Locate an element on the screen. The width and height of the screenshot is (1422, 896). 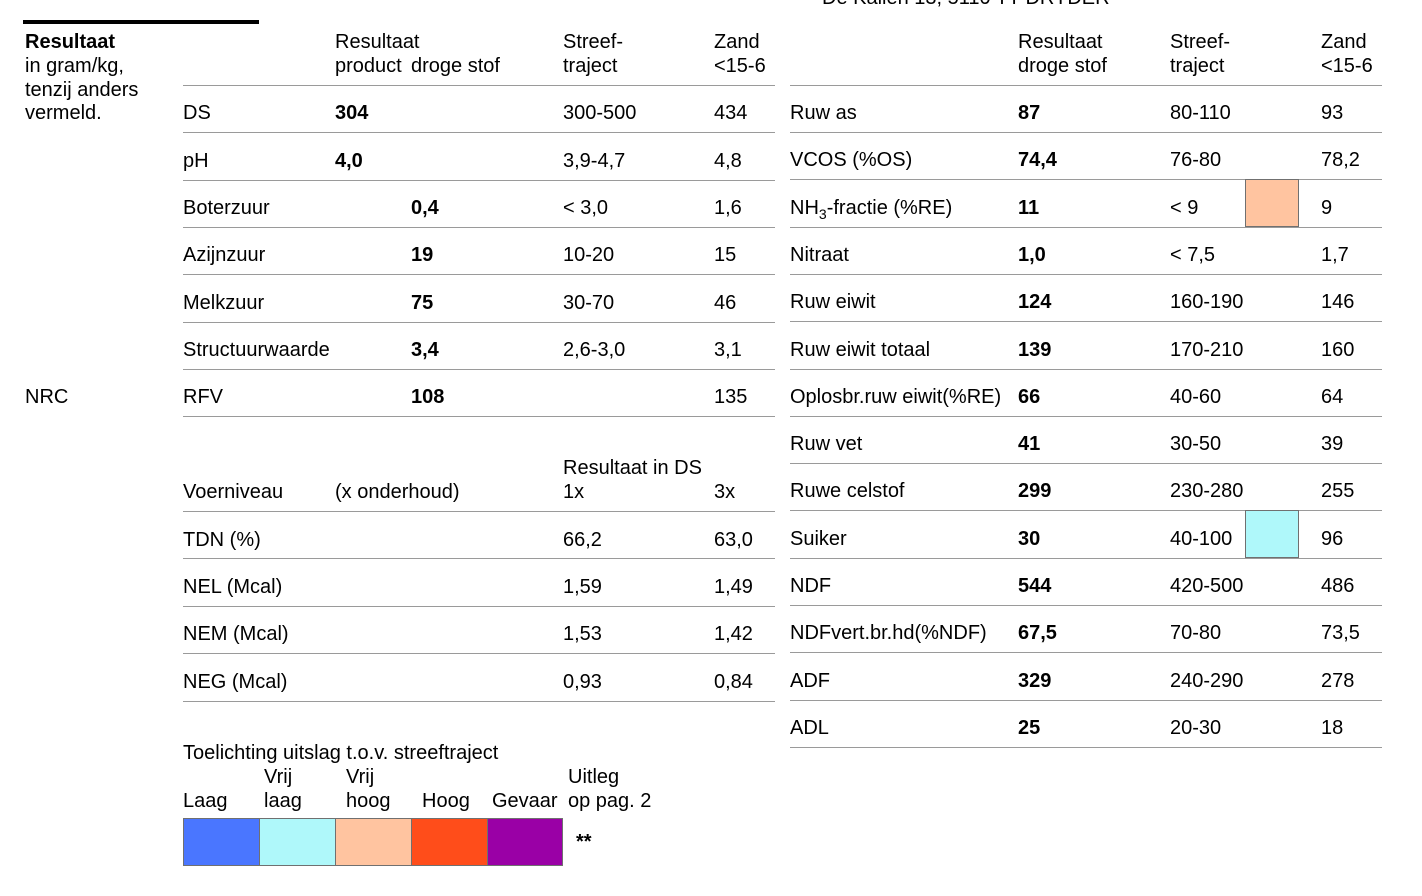
row-label: Boterzuur is located at coordinates (226, 208).